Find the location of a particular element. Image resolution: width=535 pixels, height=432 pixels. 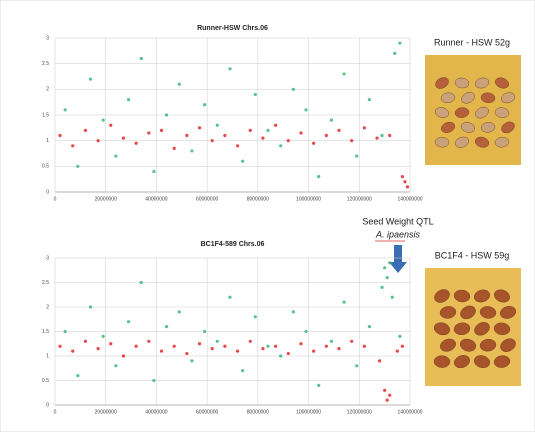

y-tick-label: 0 is located at coordinates (47, 192).